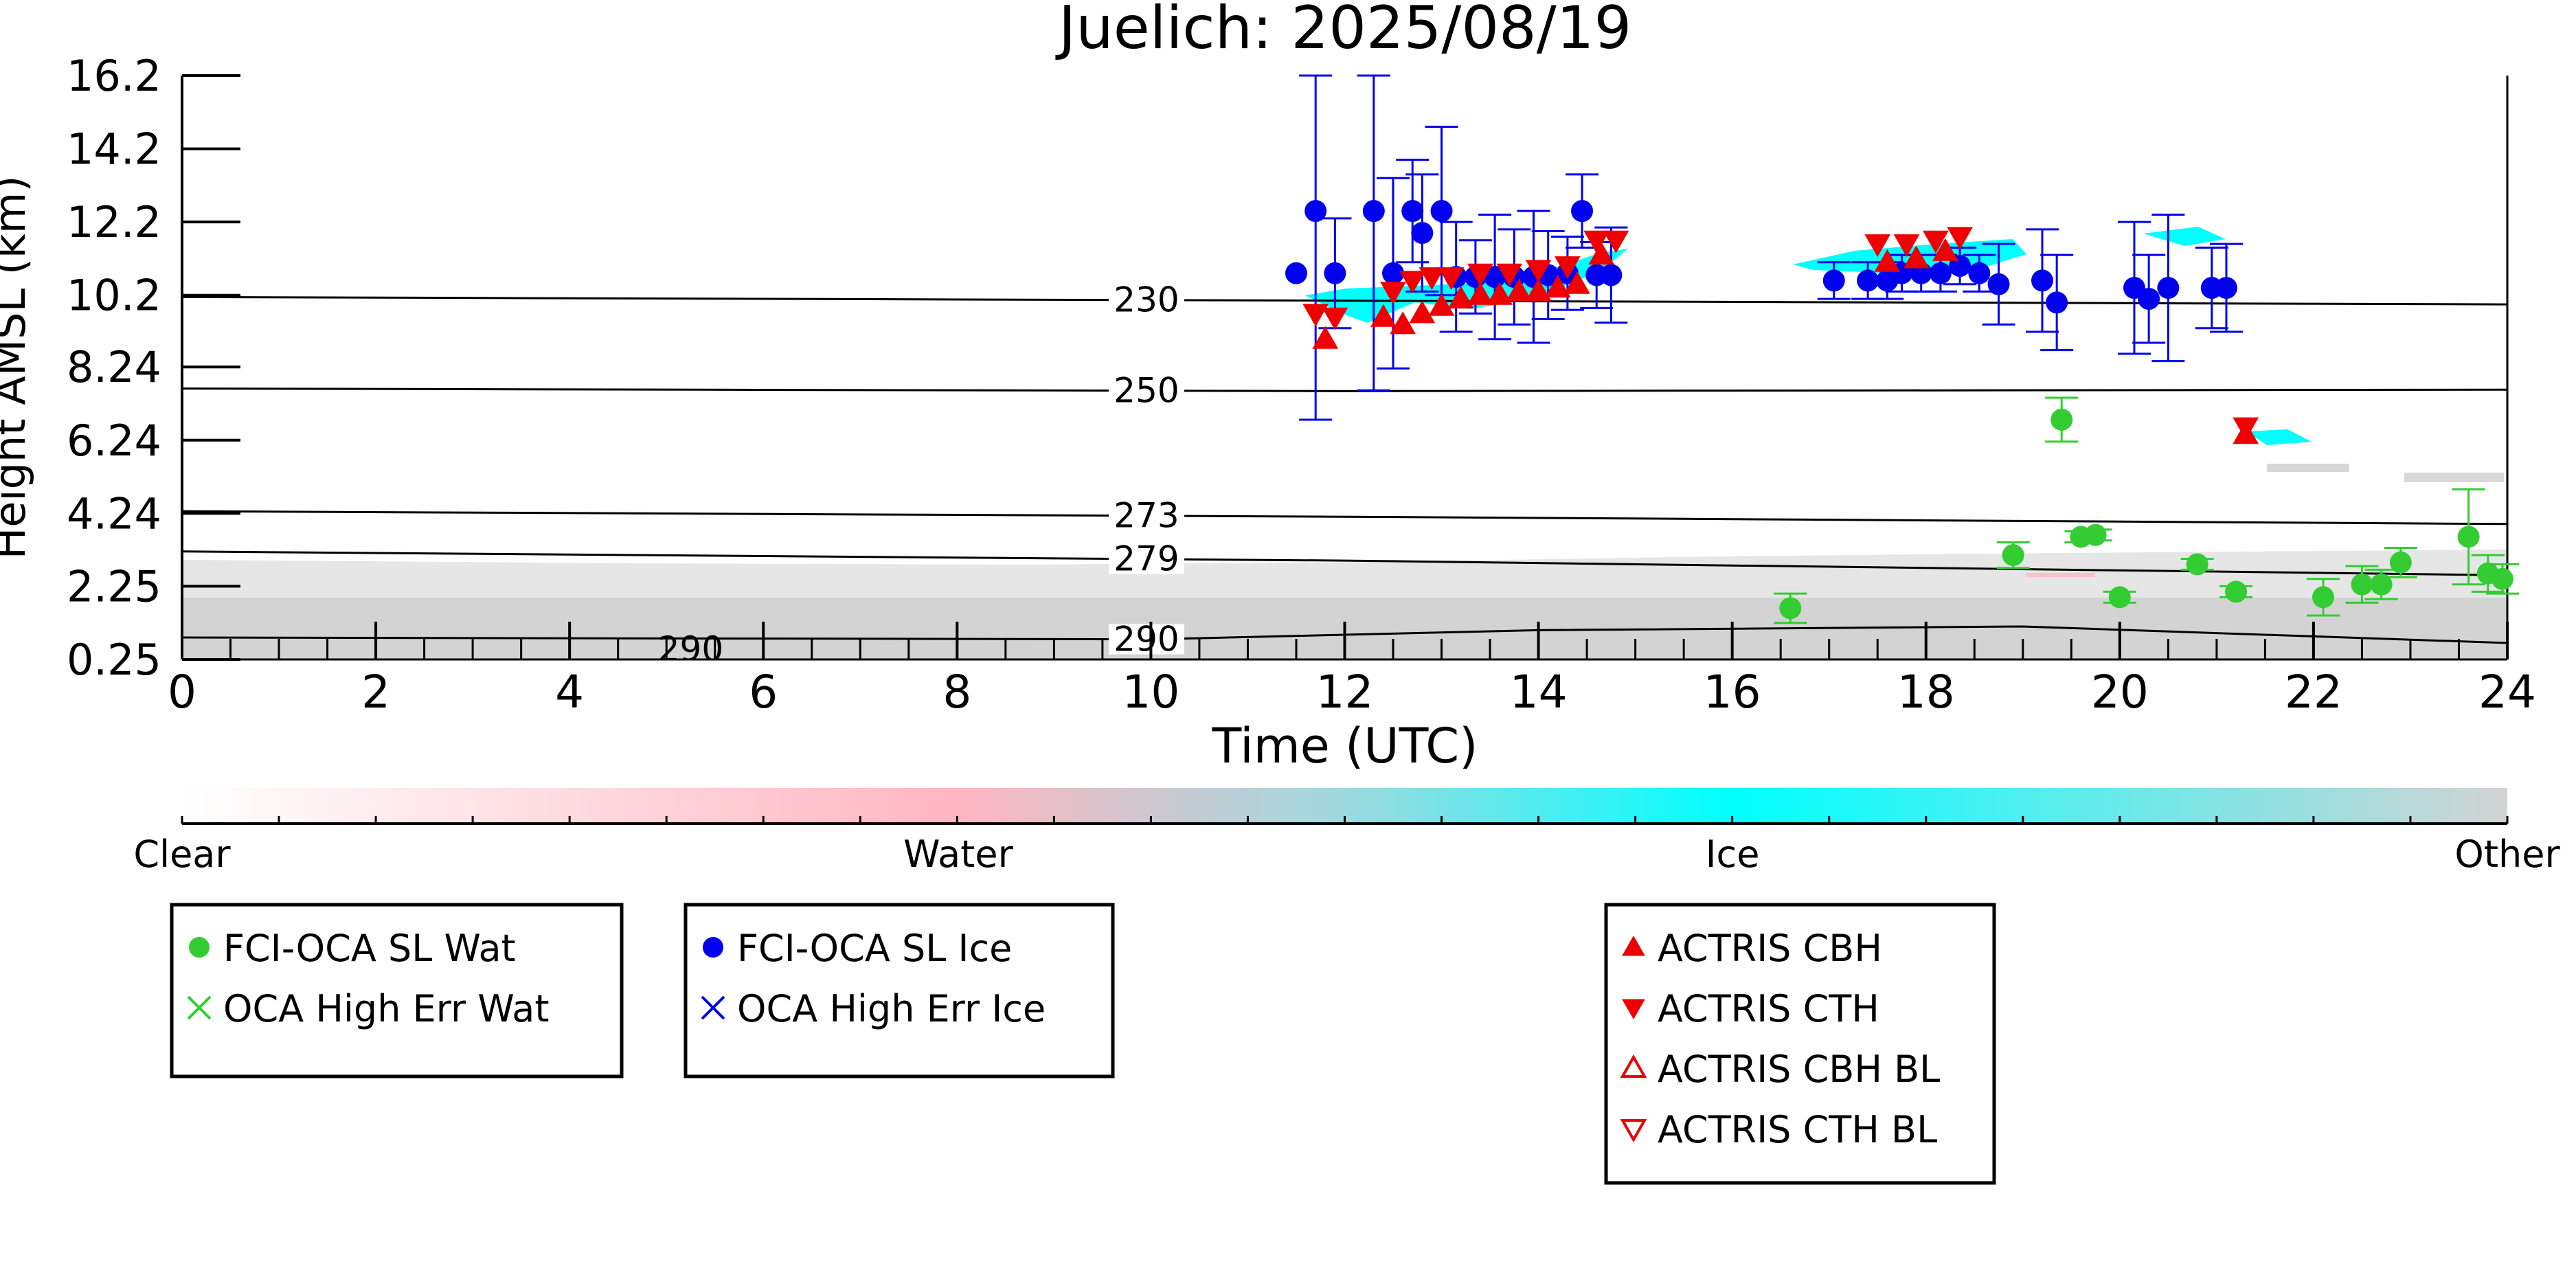 The height and width of the screenshot is (1288, 2576). I want to click on isotherm-label: 230, so click(1146, 300).